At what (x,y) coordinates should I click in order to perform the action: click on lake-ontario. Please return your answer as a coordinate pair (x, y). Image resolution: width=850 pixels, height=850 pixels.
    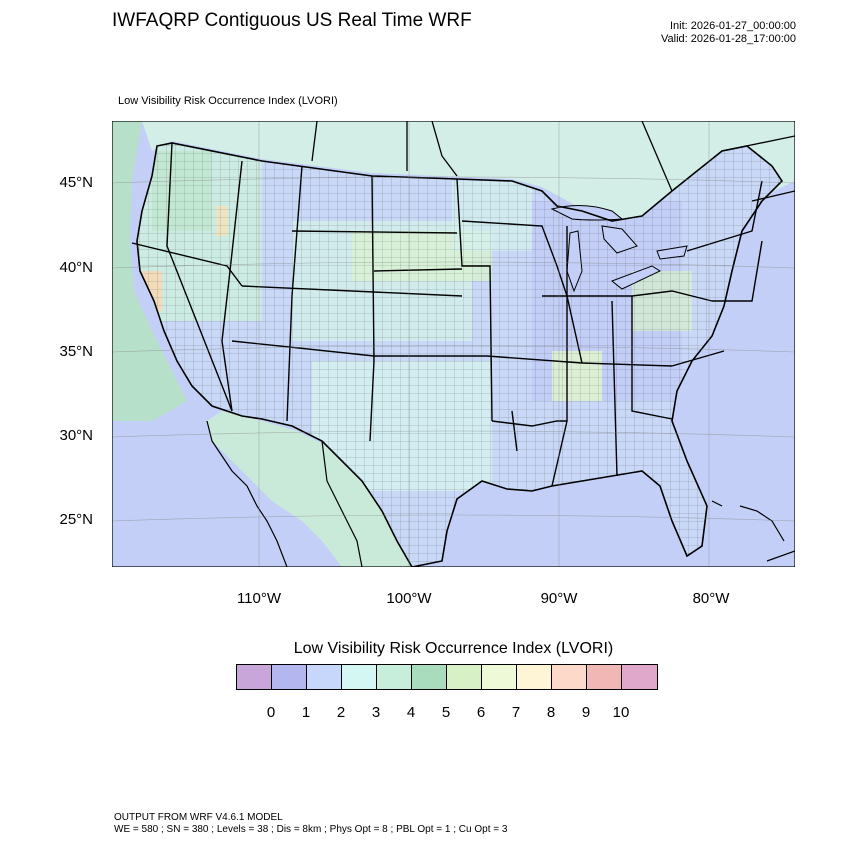
    Looking at the image, I should click on (672, 252).